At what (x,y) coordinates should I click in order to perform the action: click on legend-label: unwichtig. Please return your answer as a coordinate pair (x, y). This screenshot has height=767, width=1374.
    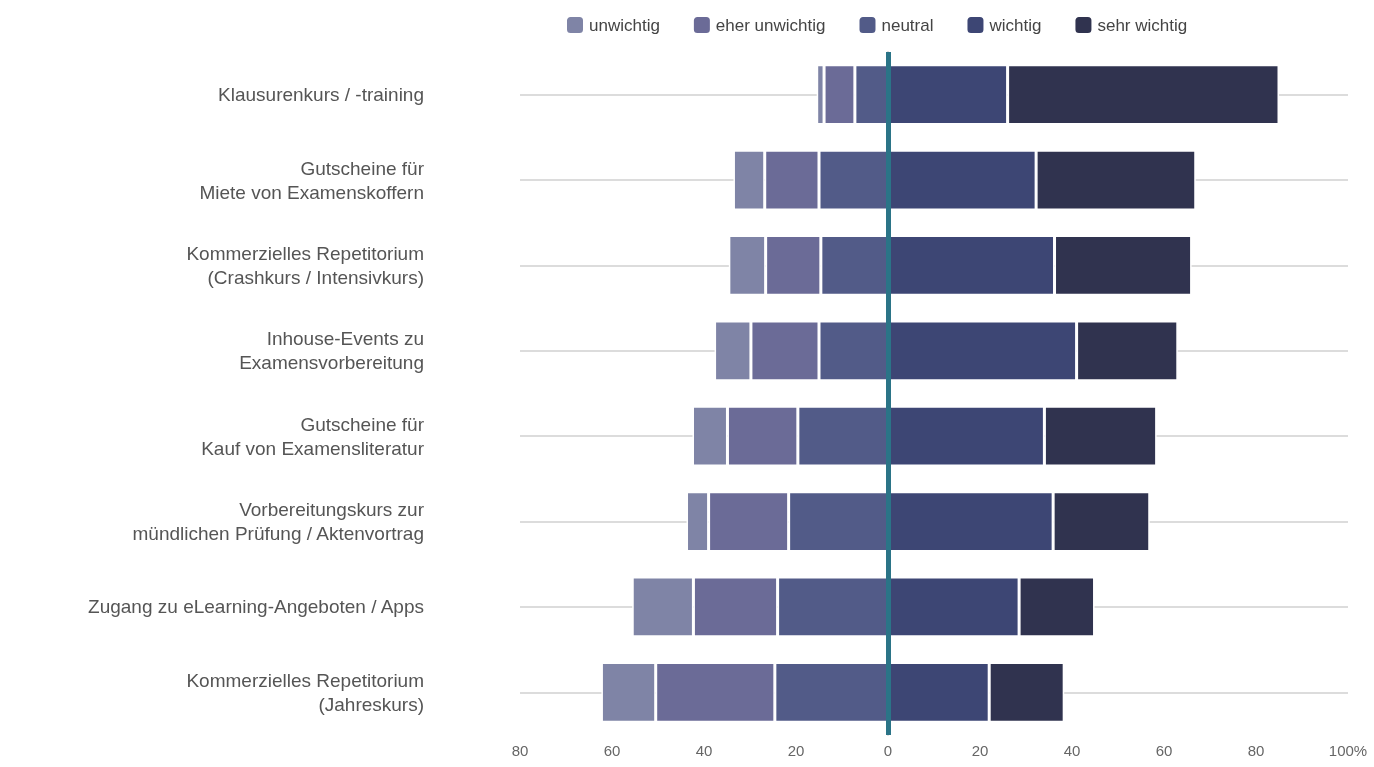
    Looking at the image, I should click on (624, 25).